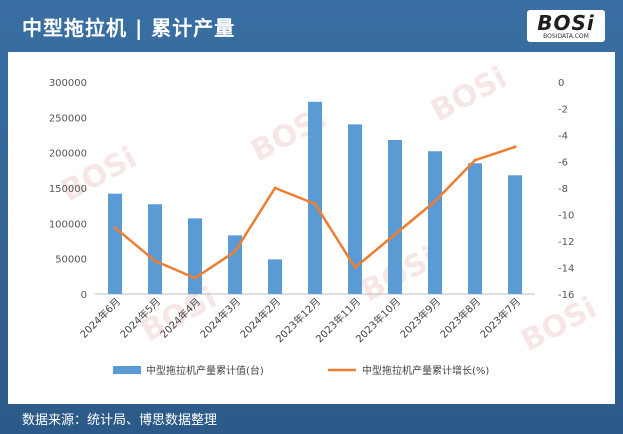  I want to click on left-tick-label: 100000, so click(68, 224).